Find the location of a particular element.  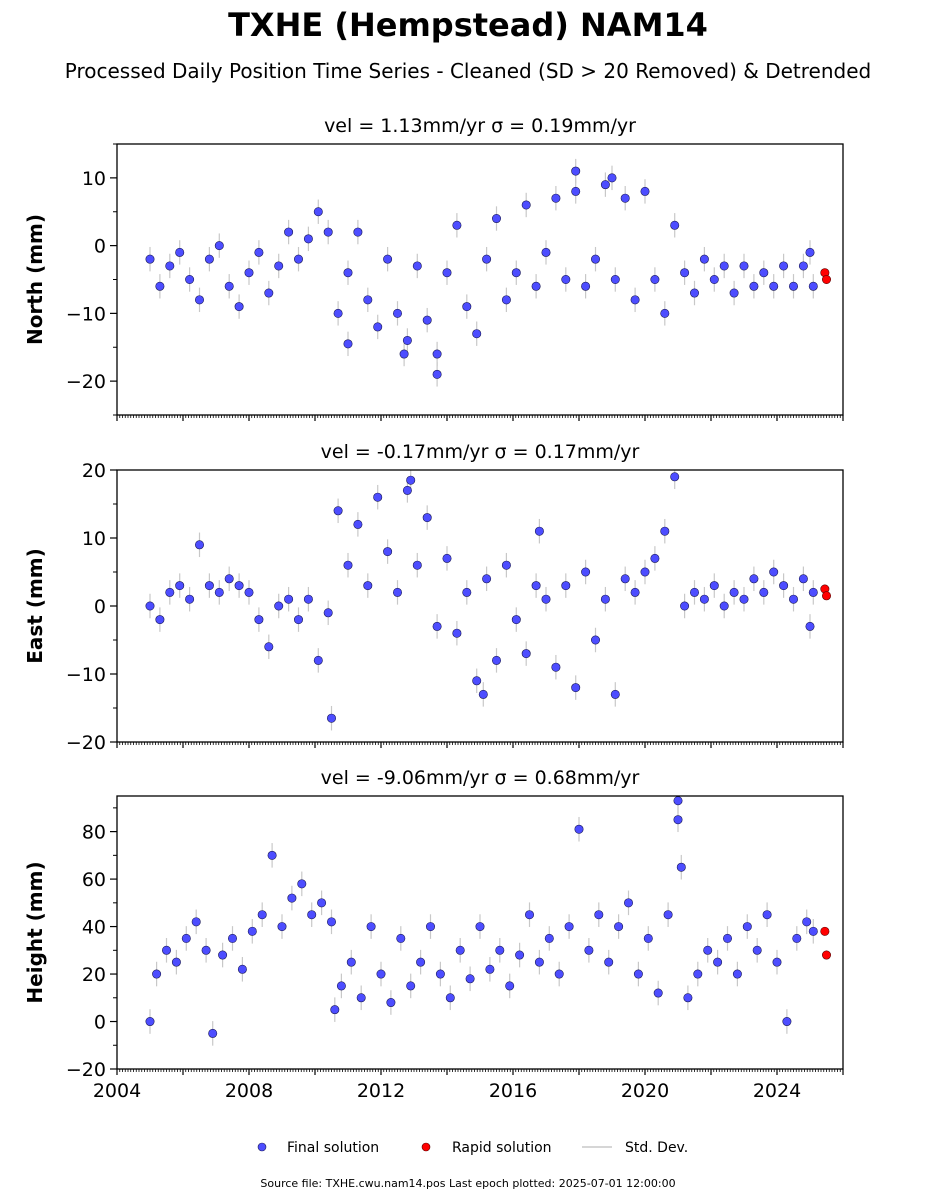

legend-final-label: Final solution is located at coordinates (333, 1148).